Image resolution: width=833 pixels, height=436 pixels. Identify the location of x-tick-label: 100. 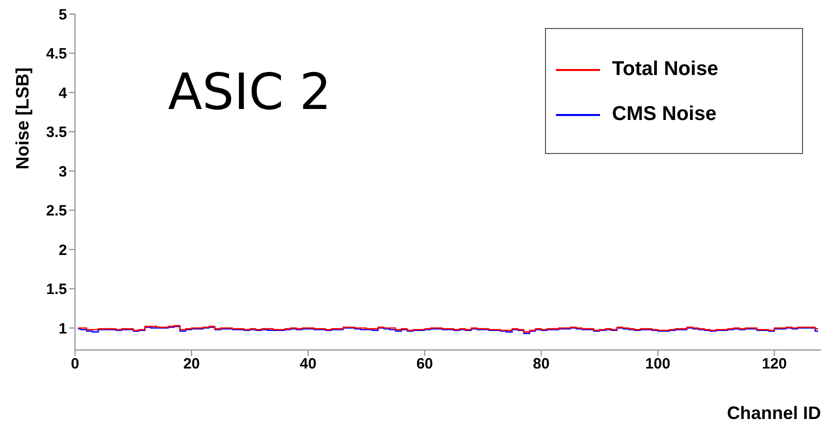
(657, 364).